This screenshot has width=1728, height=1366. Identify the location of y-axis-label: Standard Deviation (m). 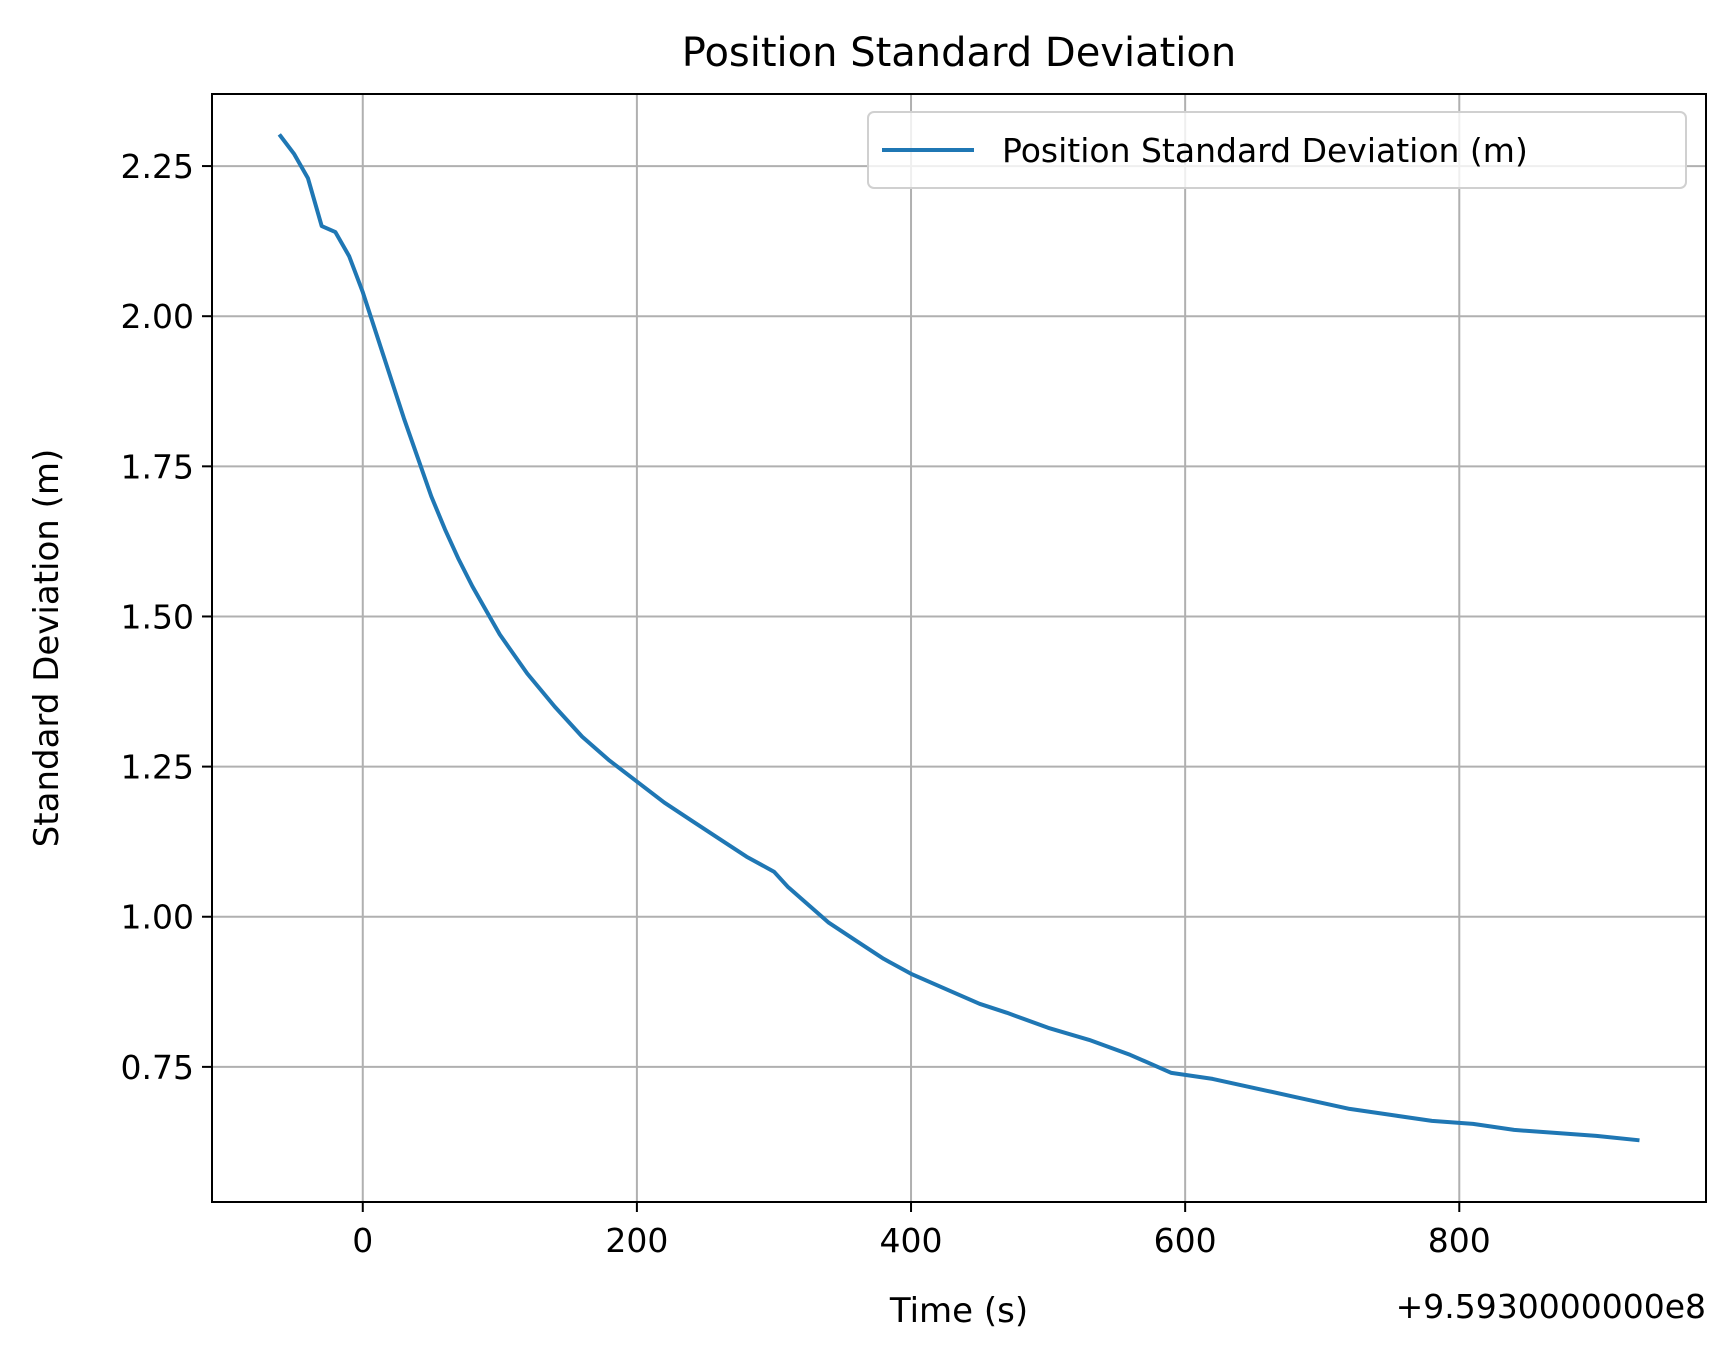
(47, 648).